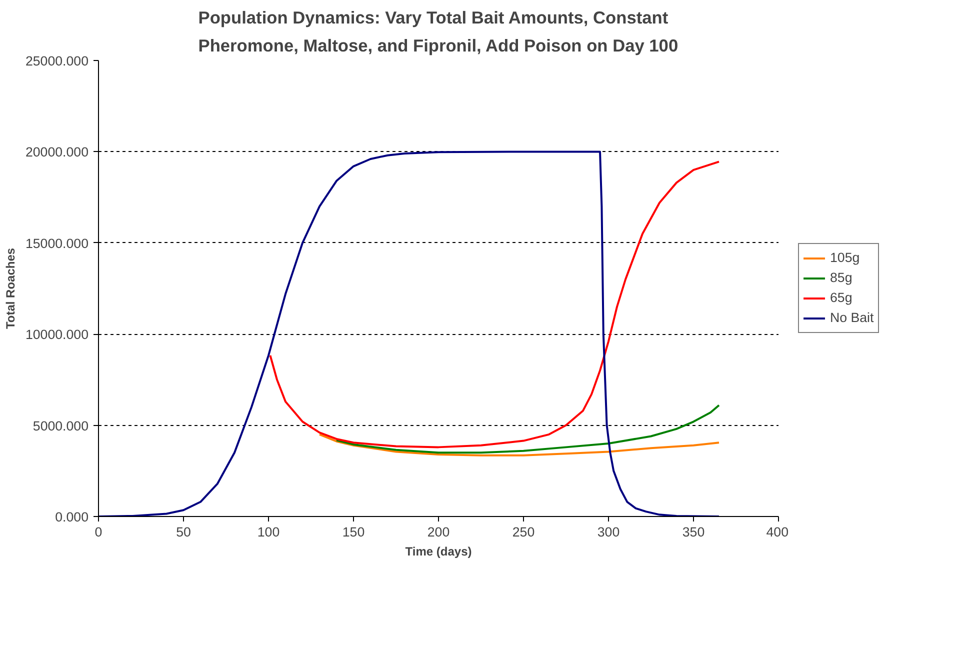  What do you see at coordinates (10, 289) in the screenshot?
I see `y-axis-title: Total Roaches` at bounding box center [10, 289].